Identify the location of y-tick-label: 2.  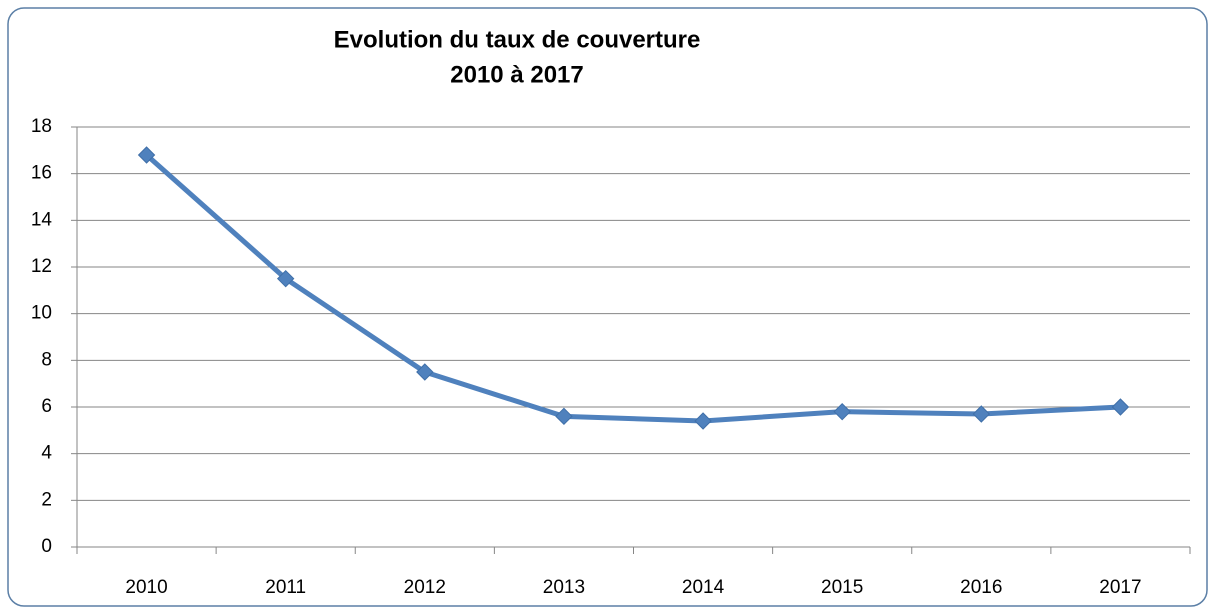
(46, 499).